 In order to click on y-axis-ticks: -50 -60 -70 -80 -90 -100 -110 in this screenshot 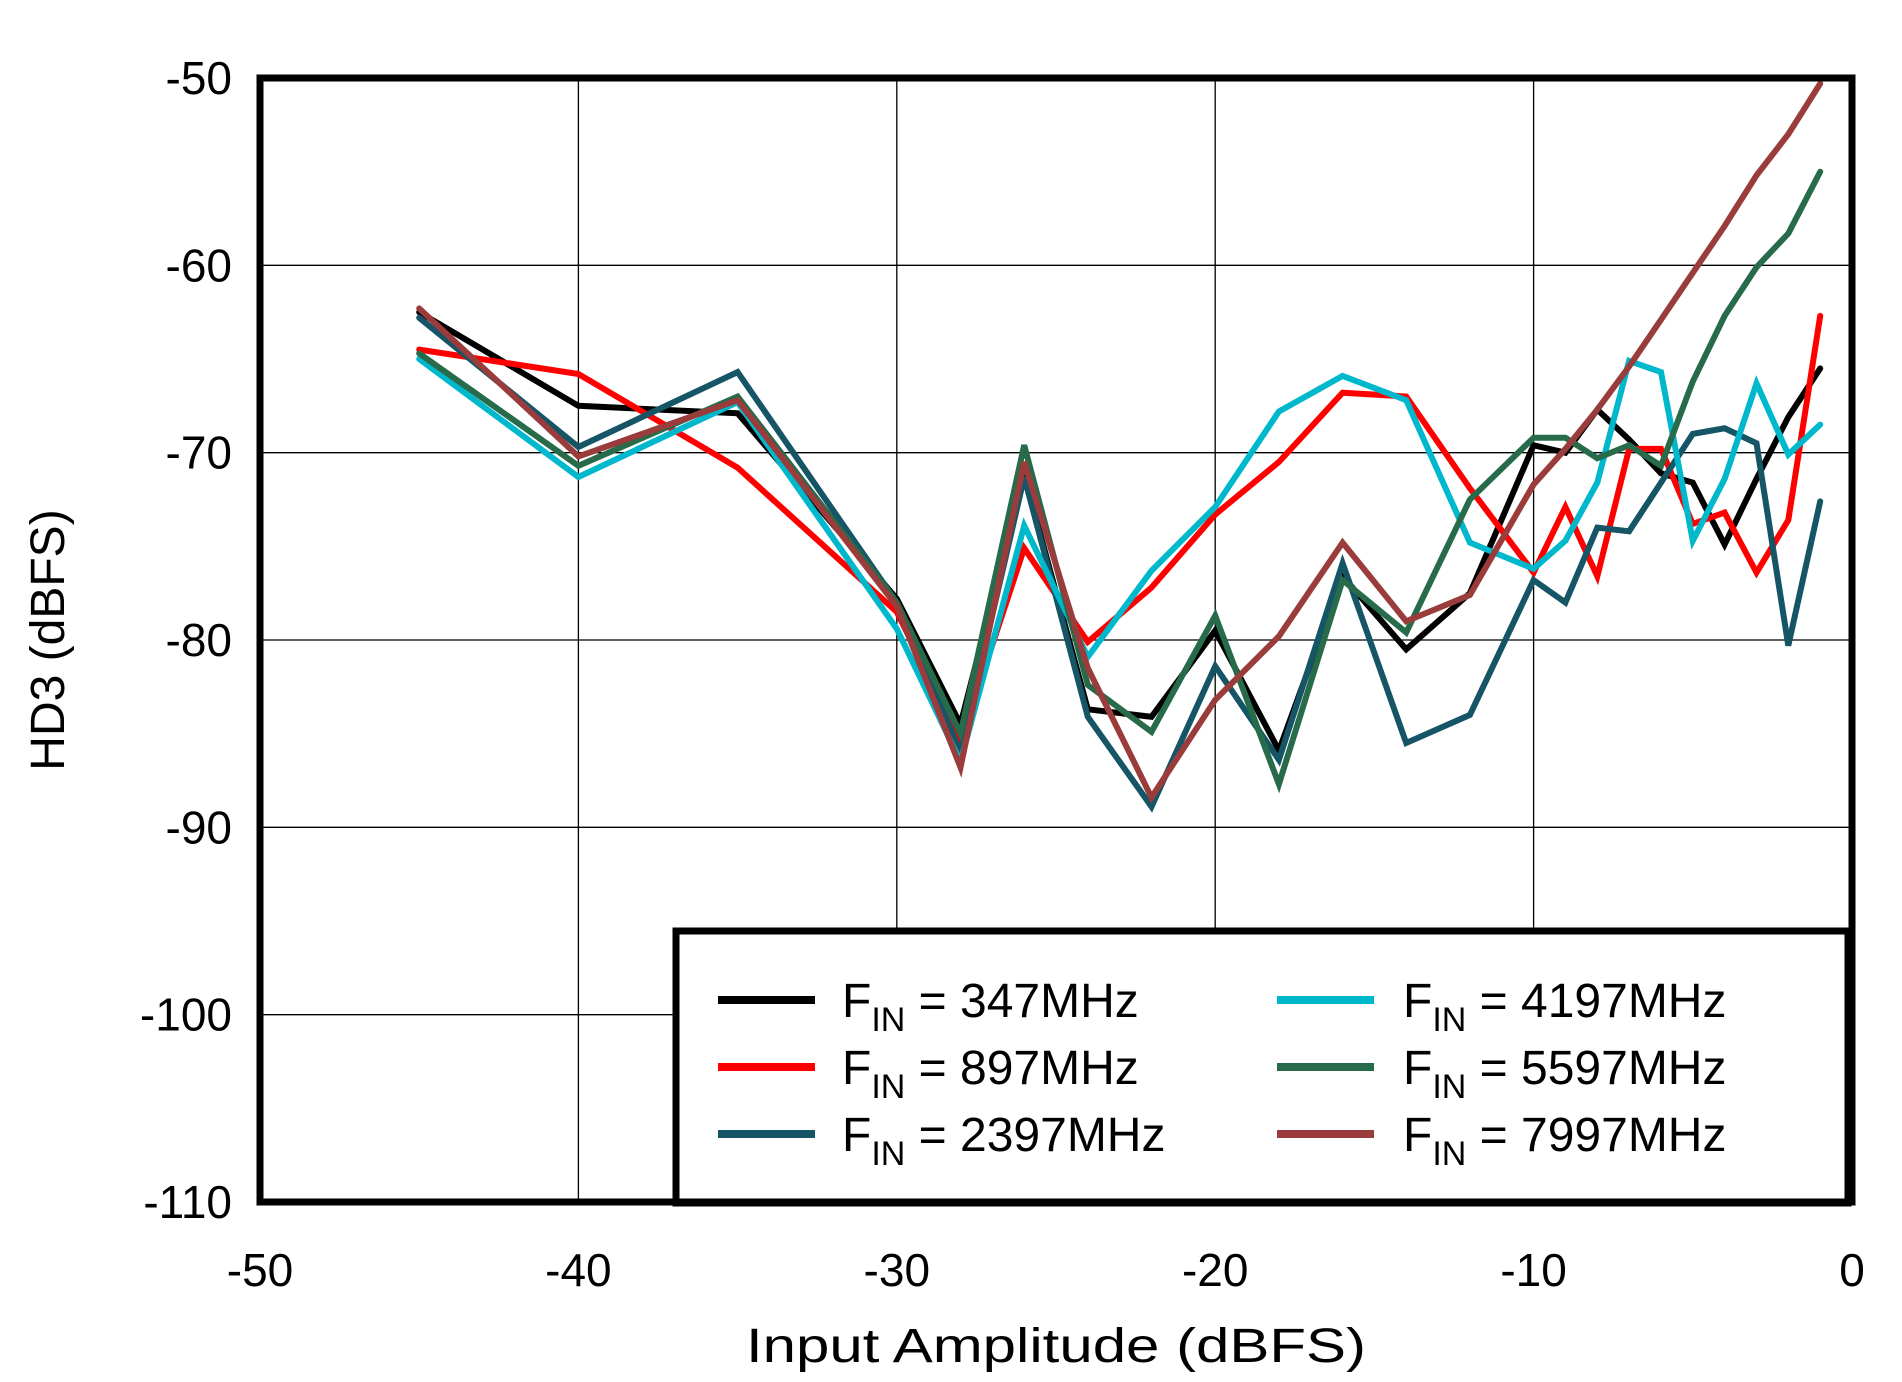, I will do `click(186, 640)`.